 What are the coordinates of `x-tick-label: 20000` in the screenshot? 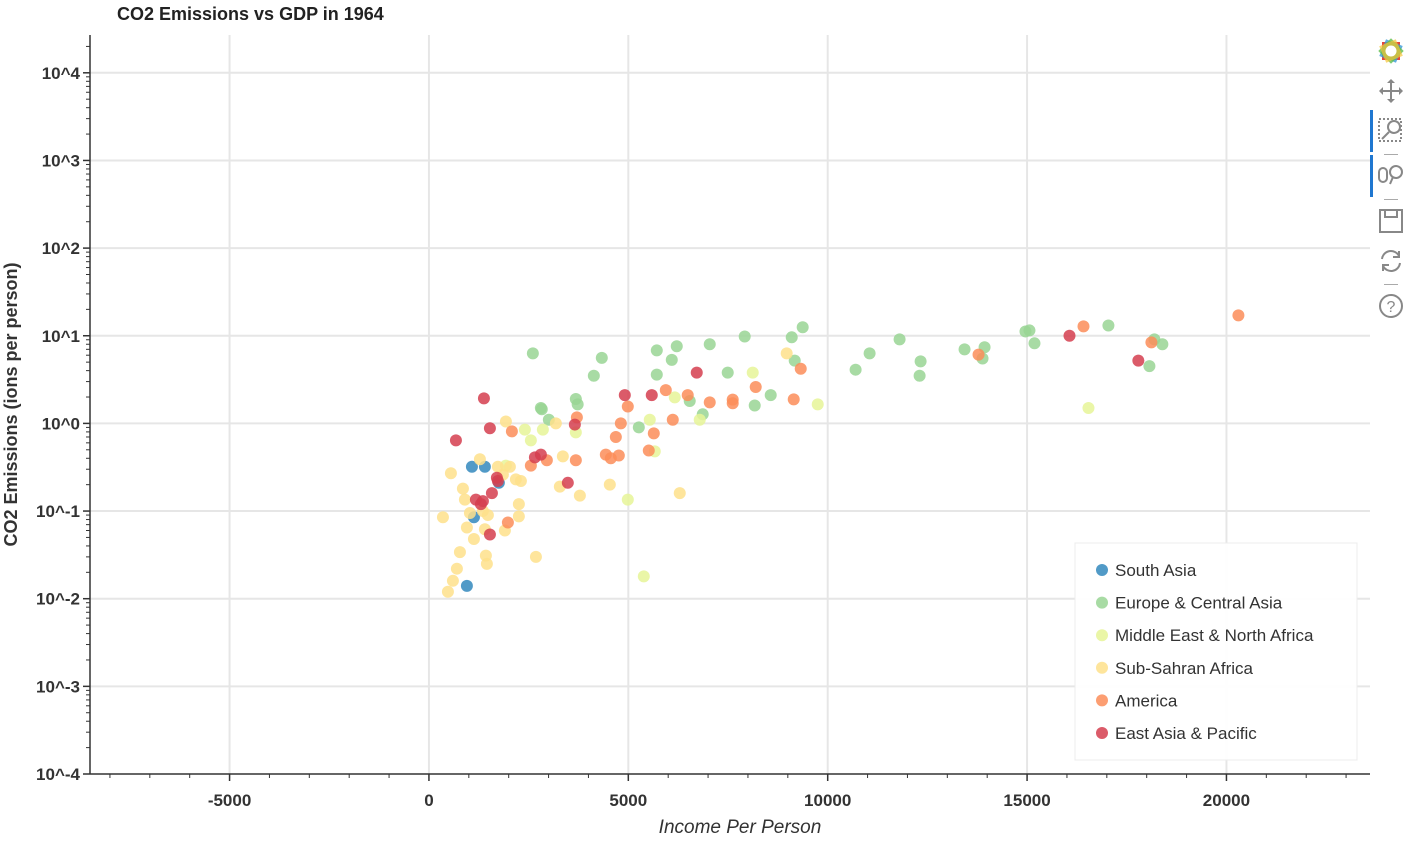 It's located at (1226, 800).